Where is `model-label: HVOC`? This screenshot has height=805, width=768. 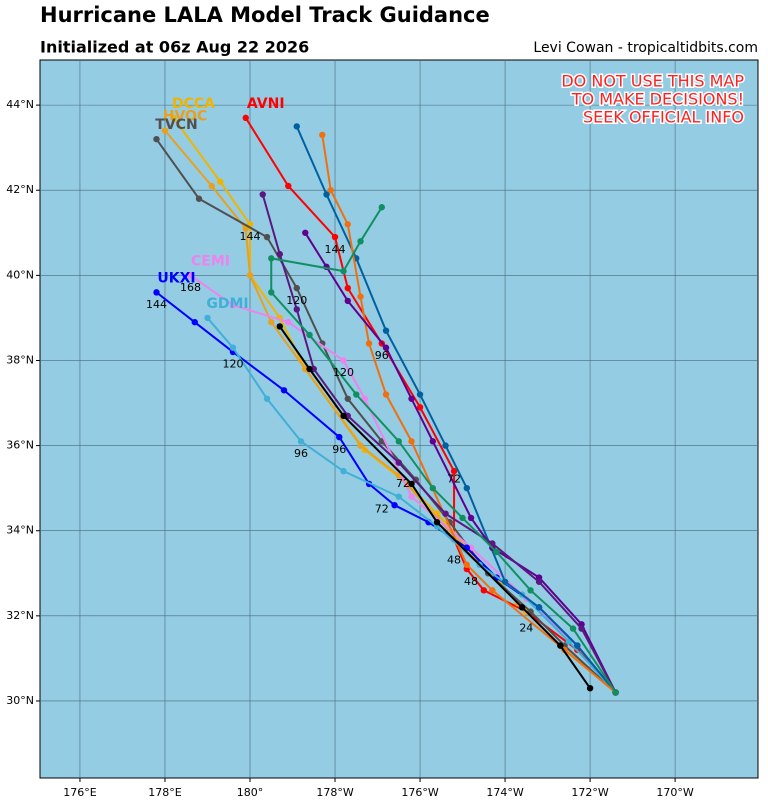
model-label: HVOC is located at coordinates (185, 117).